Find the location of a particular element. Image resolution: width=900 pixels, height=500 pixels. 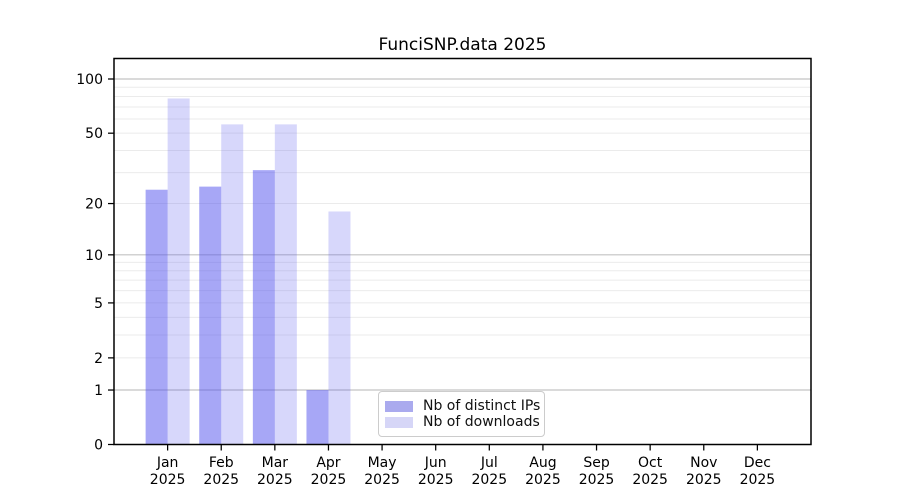

bar-downloads-apr is located at coordinates (339, 328).